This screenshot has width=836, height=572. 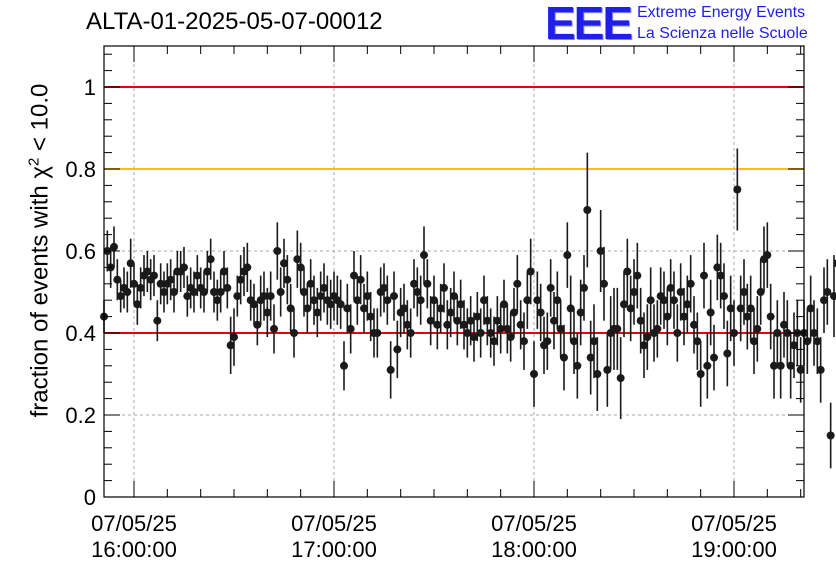 I want to click on y-tick-label: 0.6, so click(x=80, y=251).